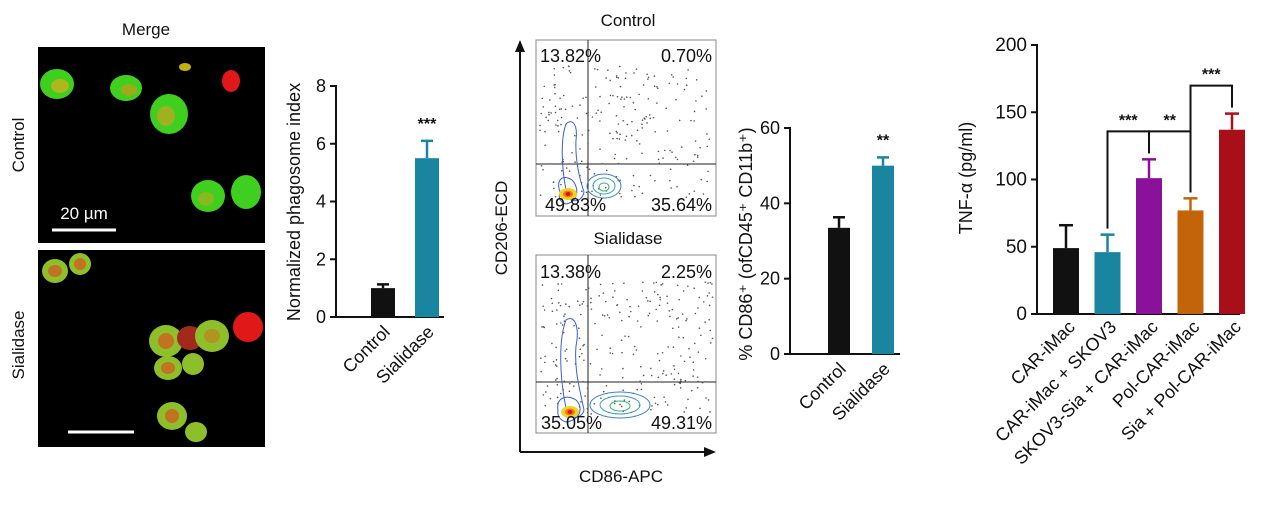 This screenshot has width=1269, height=508. What do you see at coordinates (1011, 112) in the screenshot?
I see `bar3-ytick-label: 150` at bounding box center [1011, 112].